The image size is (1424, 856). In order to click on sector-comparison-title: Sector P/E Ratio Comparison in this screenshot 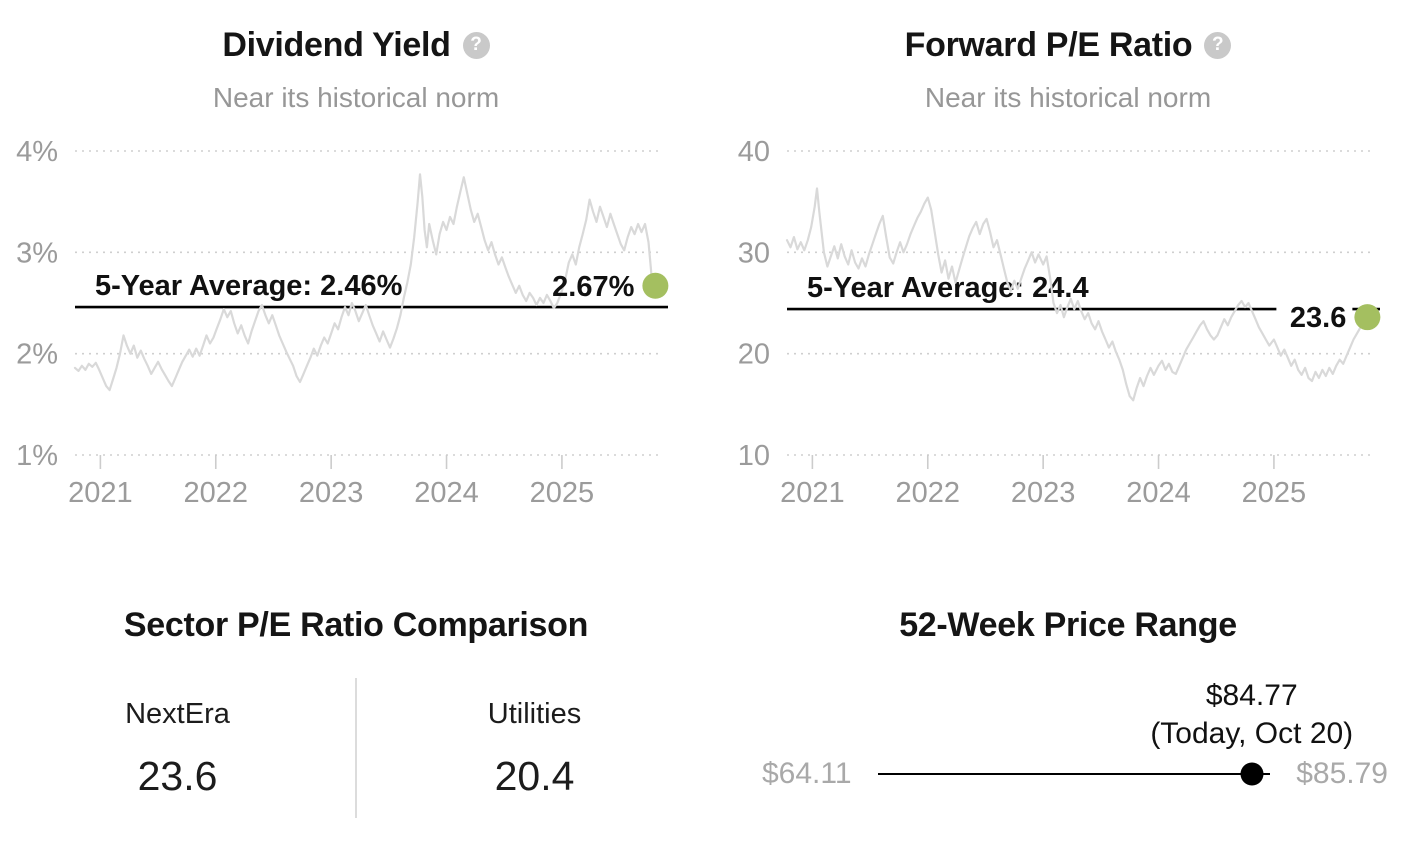, I will do `click(356, 625)`.